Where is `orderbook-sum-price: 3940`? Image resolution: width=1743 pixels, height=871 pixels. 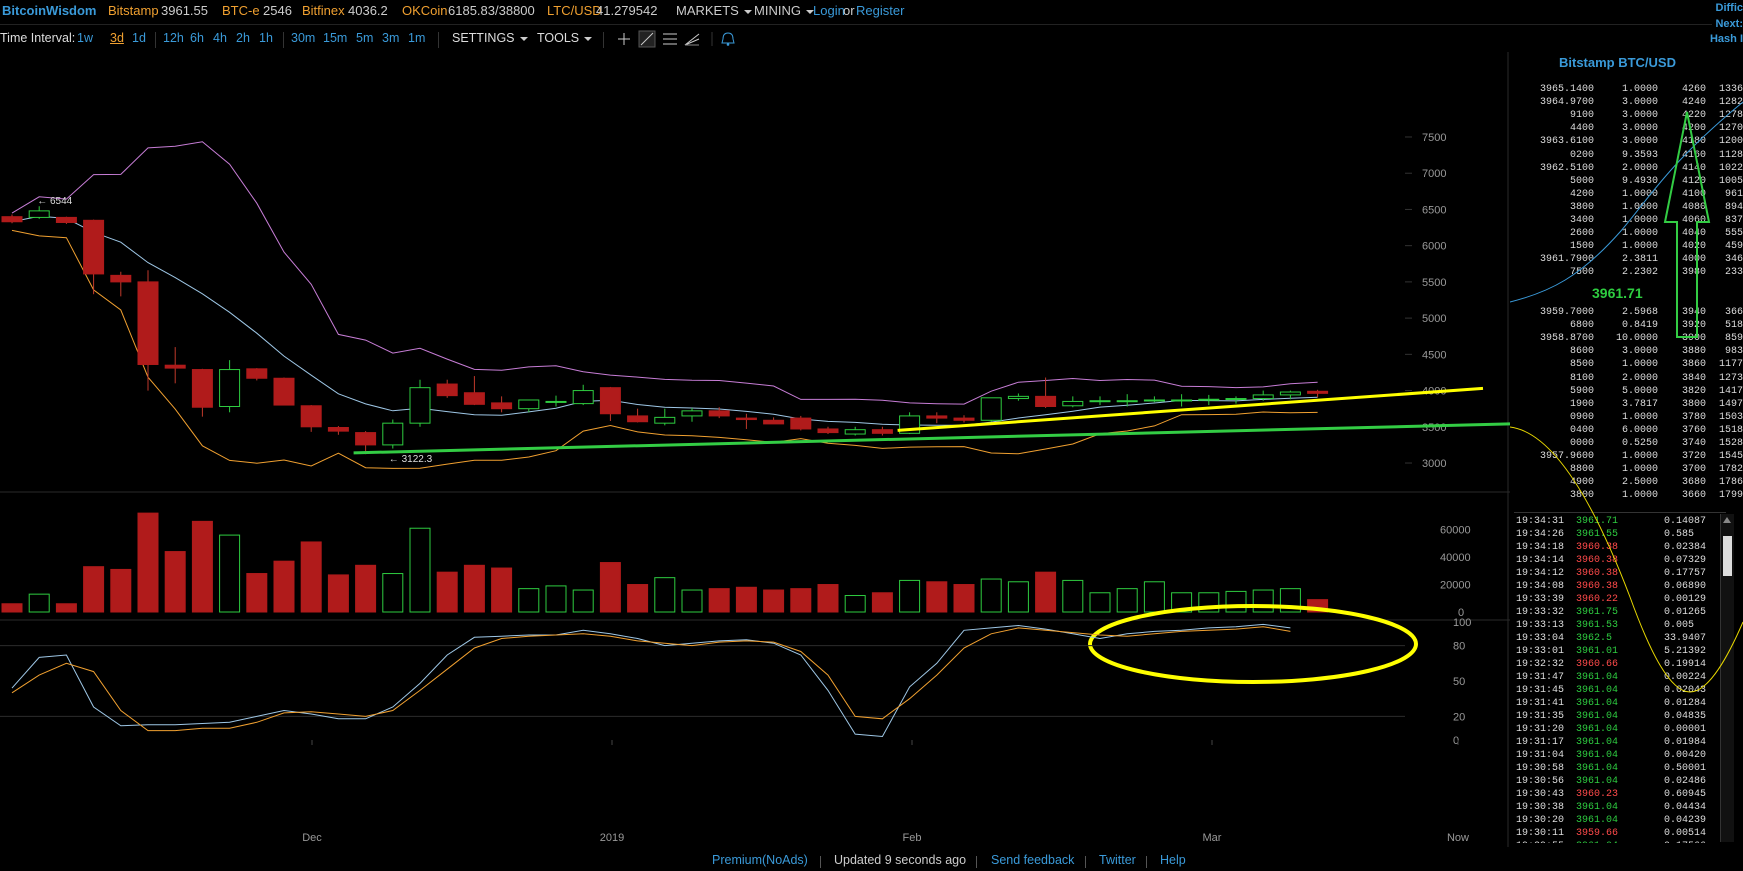 orderbook-sum-price: 3940 is located at coordinates (1693, 312).